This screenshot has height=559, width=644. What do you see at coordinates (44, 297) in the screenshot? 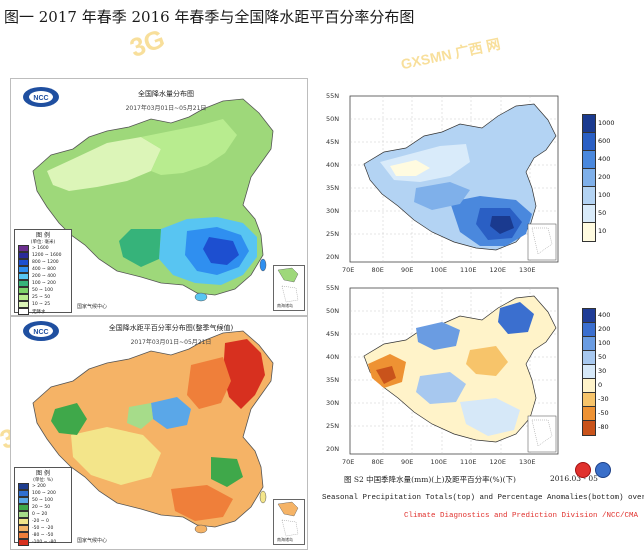
I see `legend-item: 25 ~ 50` at bounding box center [44, 297].